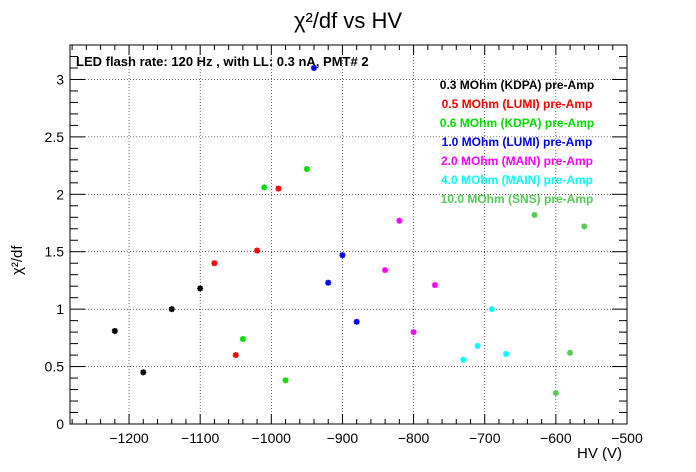 The width and height of the screenshot is (696, 472). I want to click on x-tick-label: −900, so click(343, 438).